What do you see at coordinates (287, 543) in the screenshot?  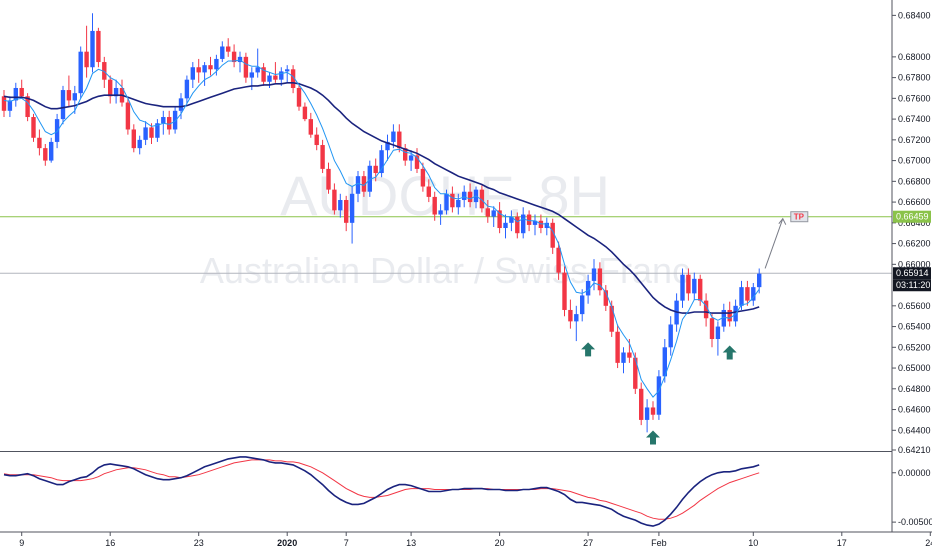 I see `time-tick-label: 2020` at bounding box center [287, 543].